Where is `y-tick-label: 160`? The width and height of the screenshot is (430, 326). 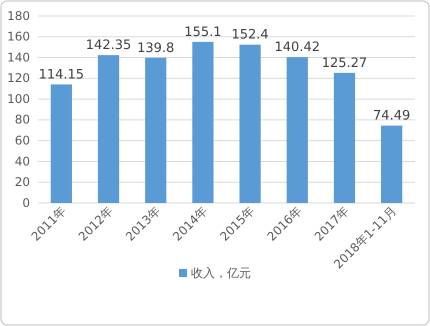 y-tick-label: 160 is located at coordinates (18, 37).